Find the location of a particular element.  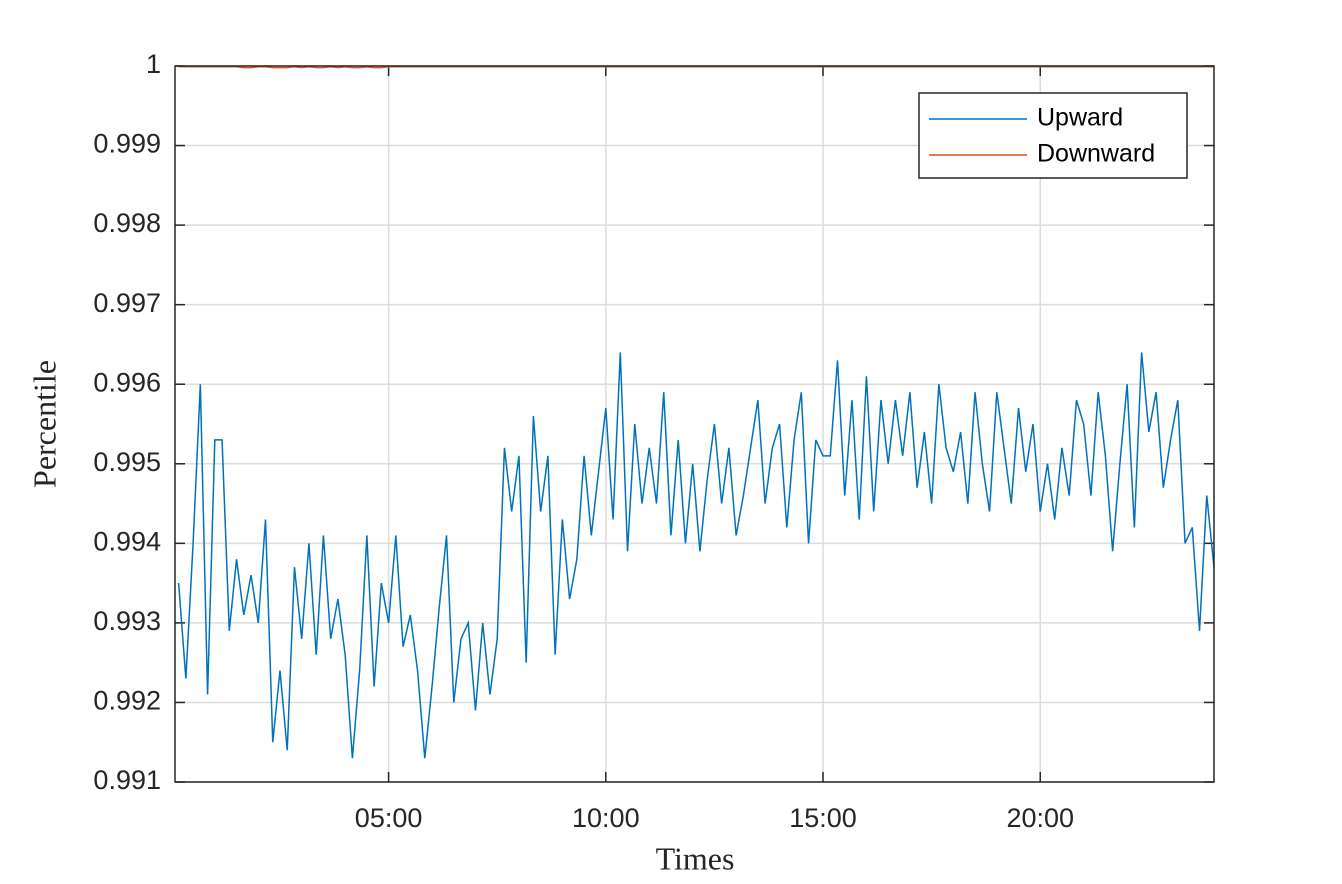

y-tick-label: 0.993 is located at coordinates (127, 621).